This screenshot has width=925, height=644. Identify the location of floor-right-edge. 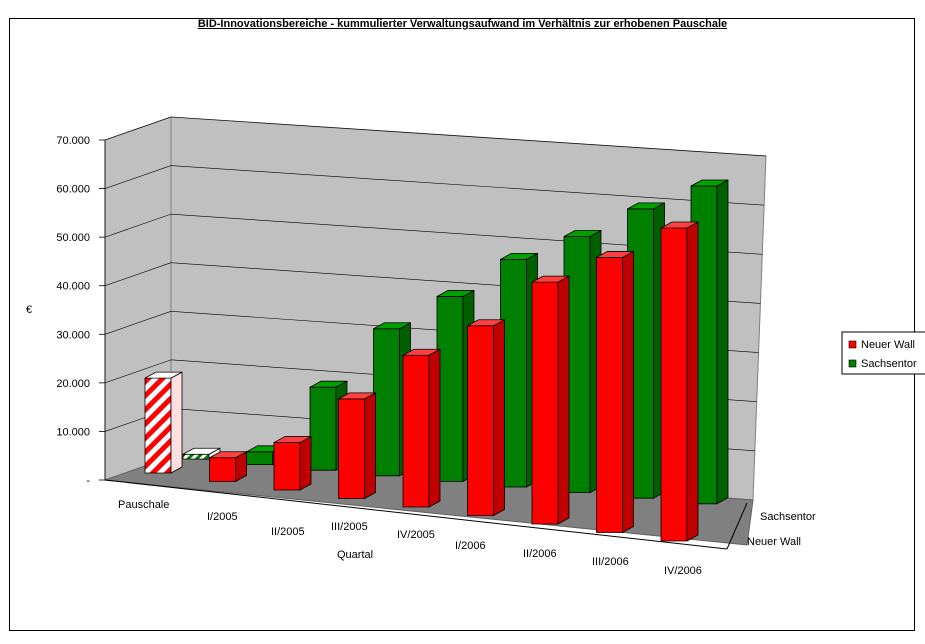
(737, 526).